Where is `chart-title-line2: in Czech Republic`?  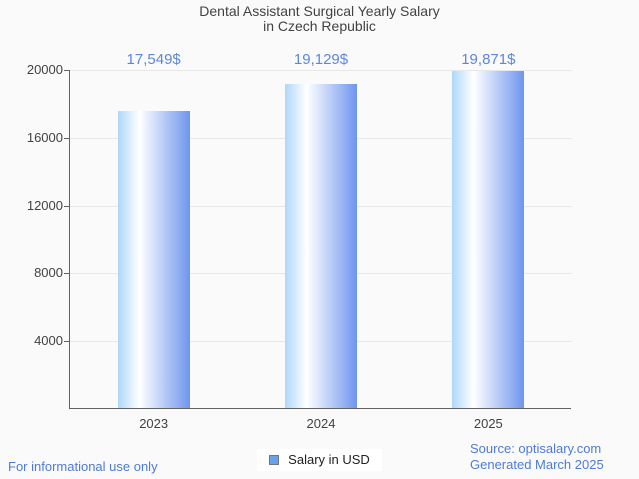 chart-title-line2: in Czech Republic is located at coordinates (319, 26).